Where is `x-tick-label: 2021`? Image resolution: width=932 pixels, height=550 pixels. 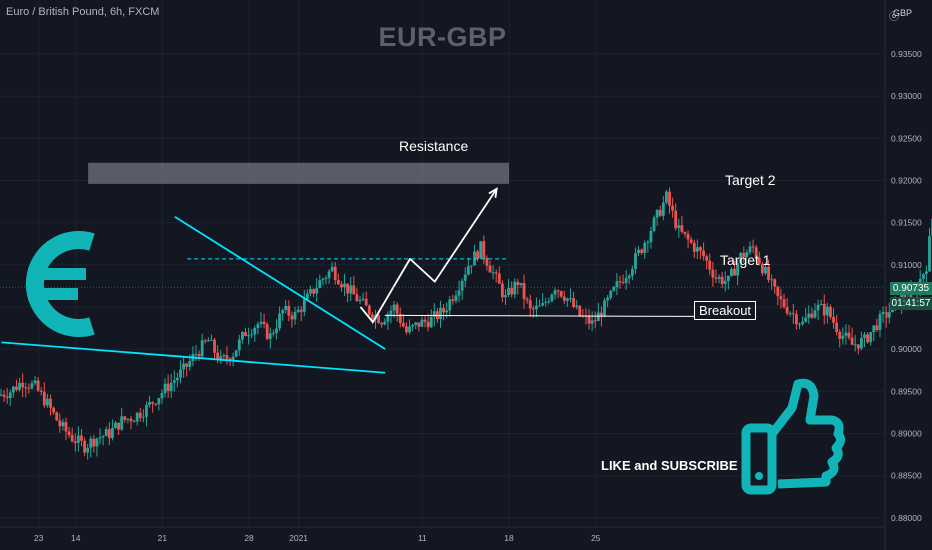
x-tick-label: 2021 is located at coordinates (298, 538).